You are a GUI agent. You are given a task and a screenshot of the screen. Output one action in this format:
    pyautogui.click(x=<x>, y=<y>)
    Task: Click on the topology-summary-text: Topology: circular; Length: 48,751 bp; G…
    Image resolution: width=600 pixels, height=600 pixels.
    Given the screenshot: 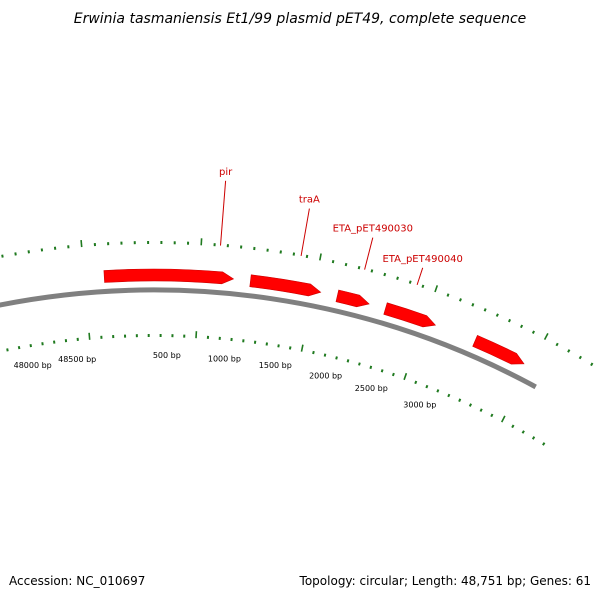 What is the action you would take?
    pyautogui.click(x=445, y=581)
    